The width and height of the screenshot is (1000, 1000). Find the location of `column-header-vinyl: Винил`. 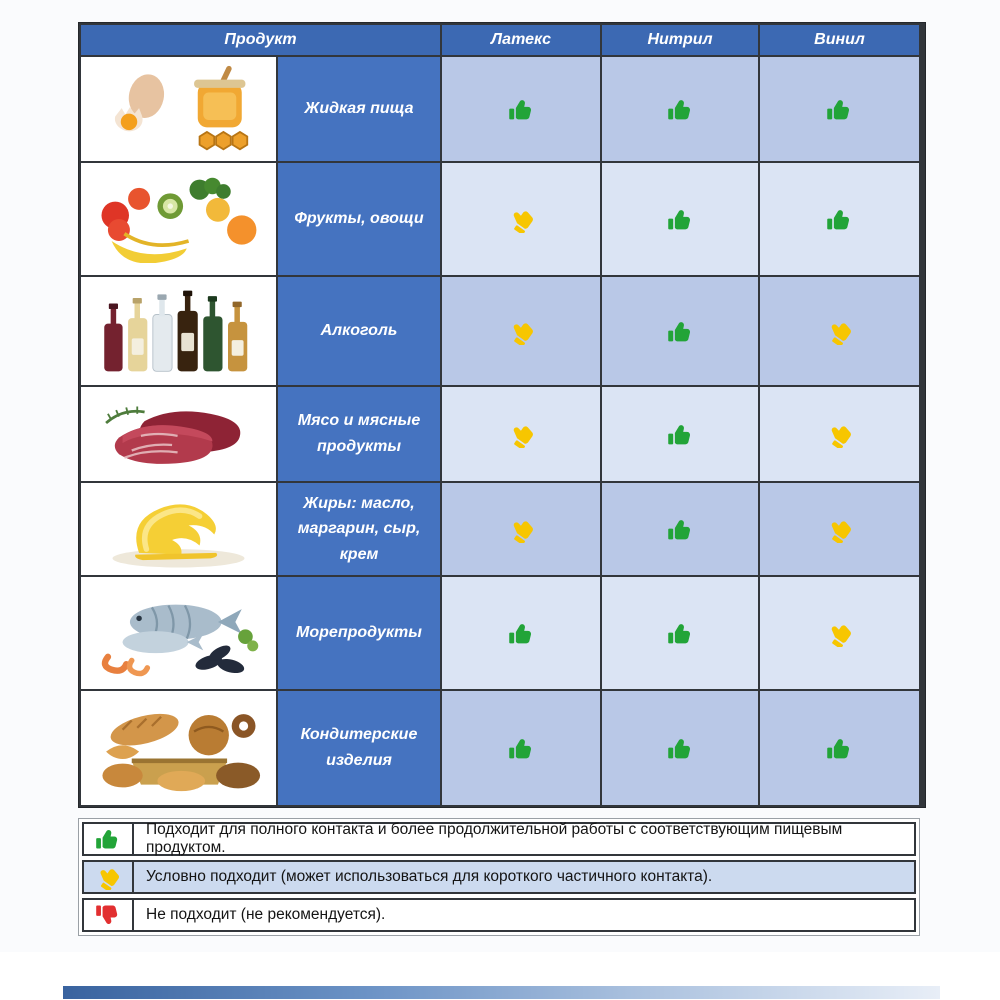

column-header-vinyl: Винил is located at coordinates (839, 40).